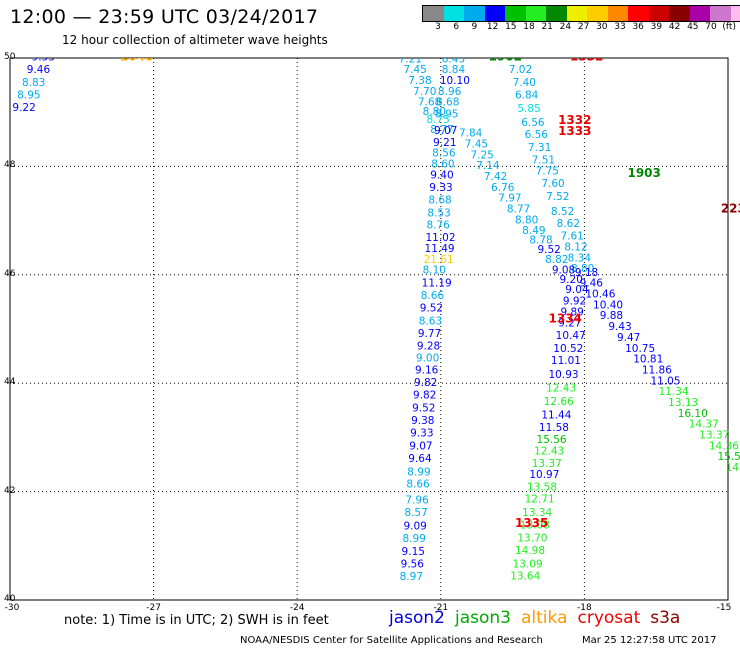 Image resolution: width=740 pixels, height=650 pixels. What do you see at coordinates (33, 83) in the screenshot?
I see `wave-height-value: 8.83` at bounding box center [33, 83].